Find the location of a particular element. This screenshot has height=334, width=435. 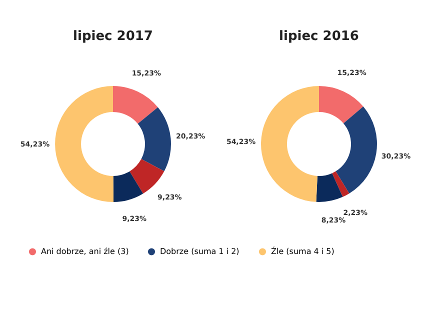

legend-label: Ani dobrze, ani źle (3) is located at coordinates (85, 251).